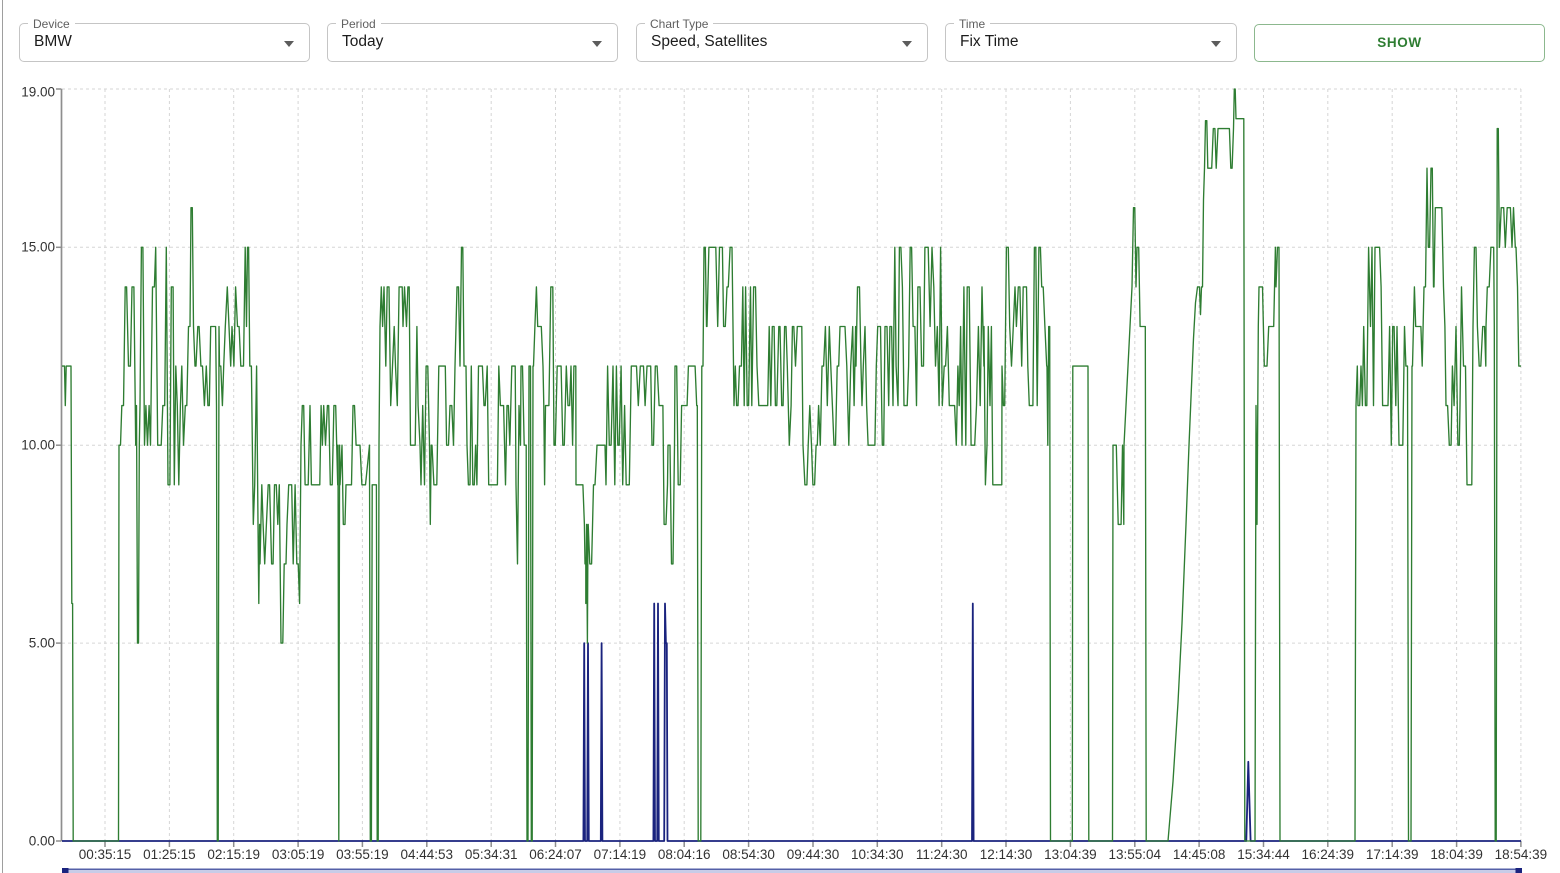  I want to click on svg-text: 17:14:39, so click(1392, 854).